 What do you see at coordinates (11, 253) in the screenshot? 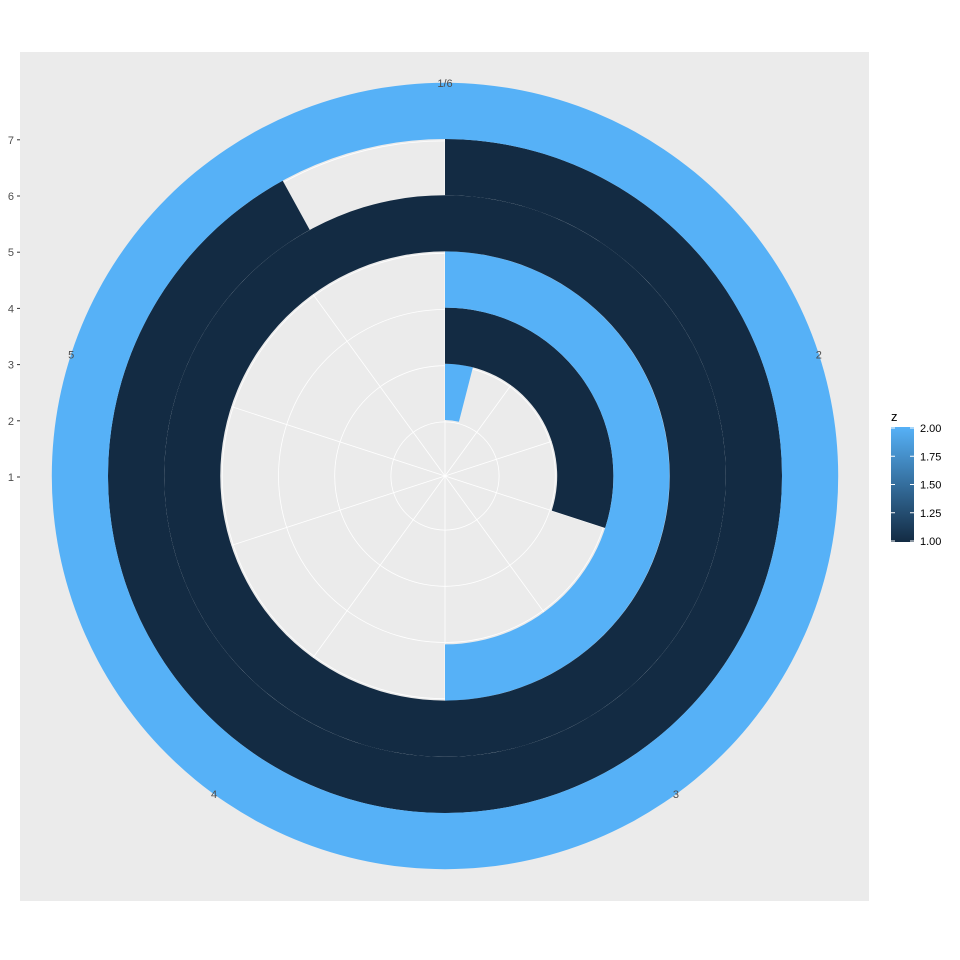
I see `radius-tick-label: 5` at bounding box center [11, 253].